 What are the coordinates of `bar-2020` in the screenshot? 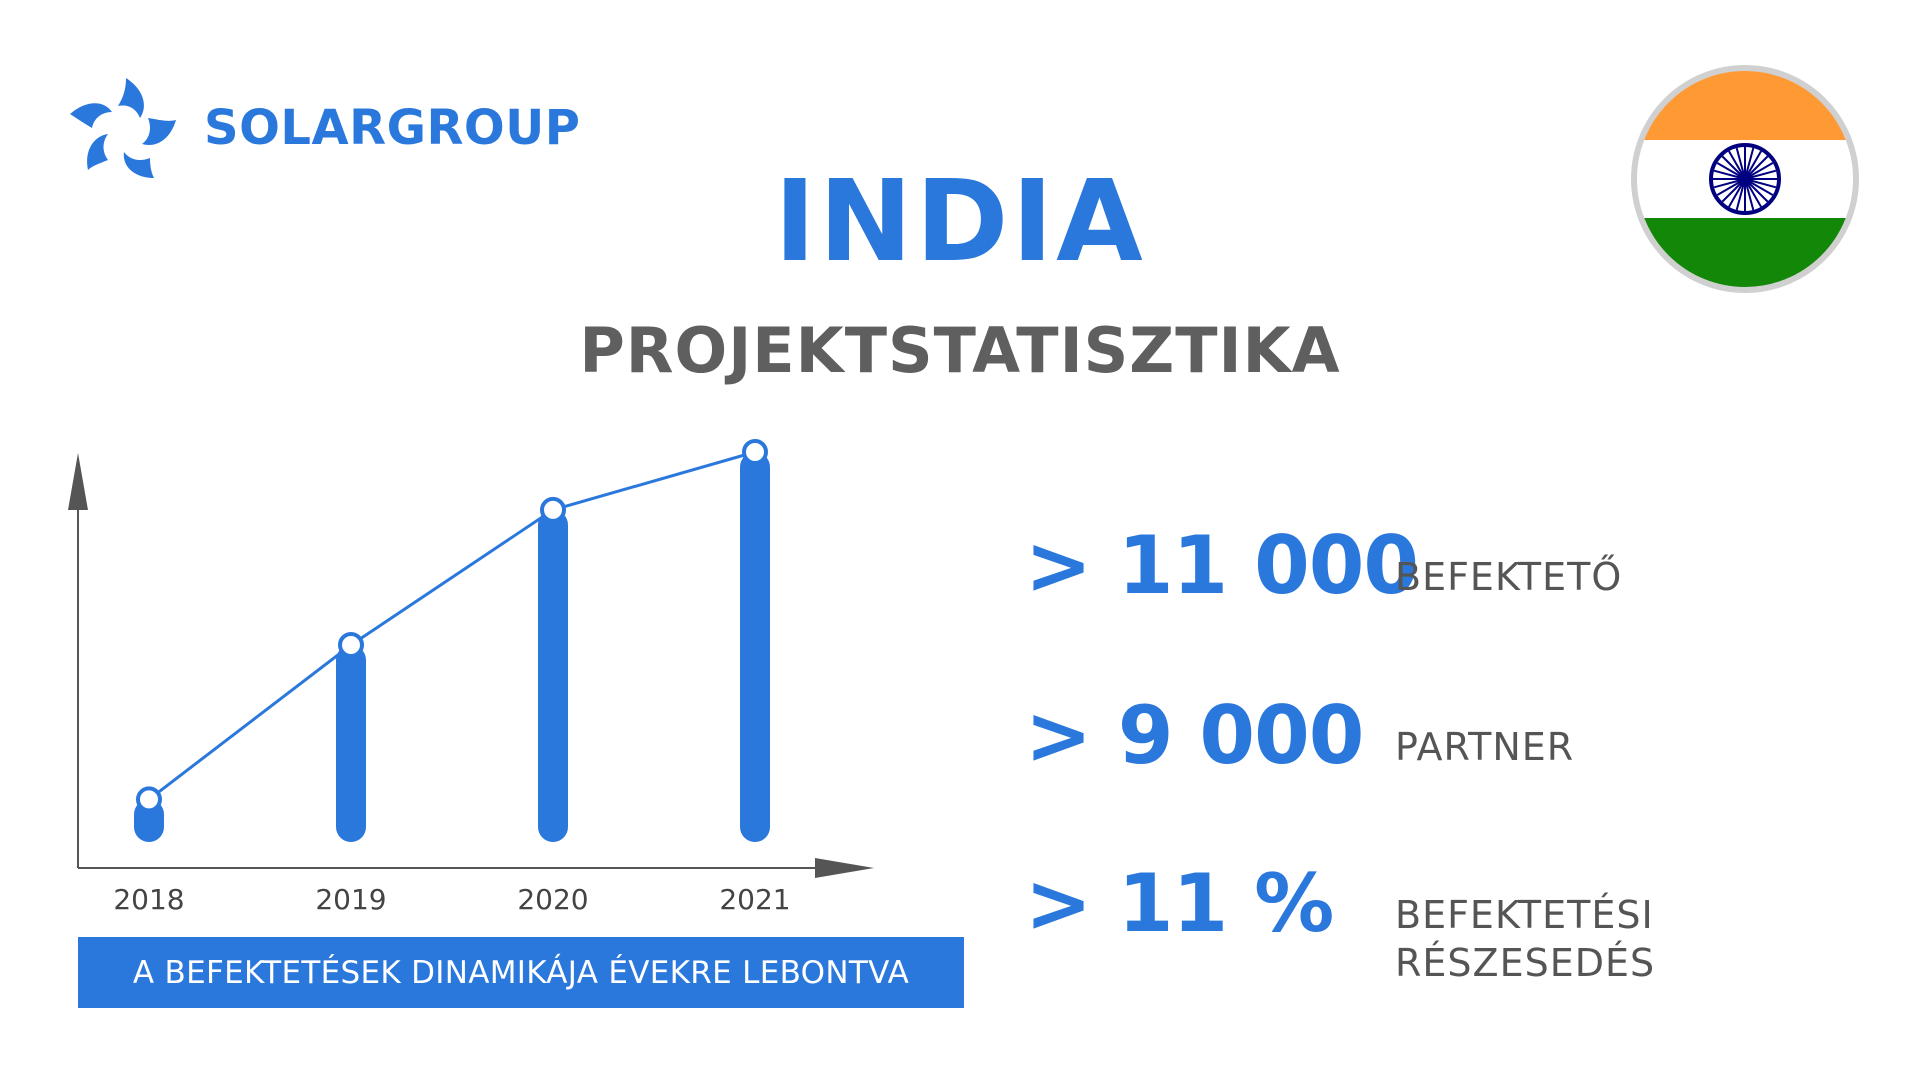 It's located at (553, 675).